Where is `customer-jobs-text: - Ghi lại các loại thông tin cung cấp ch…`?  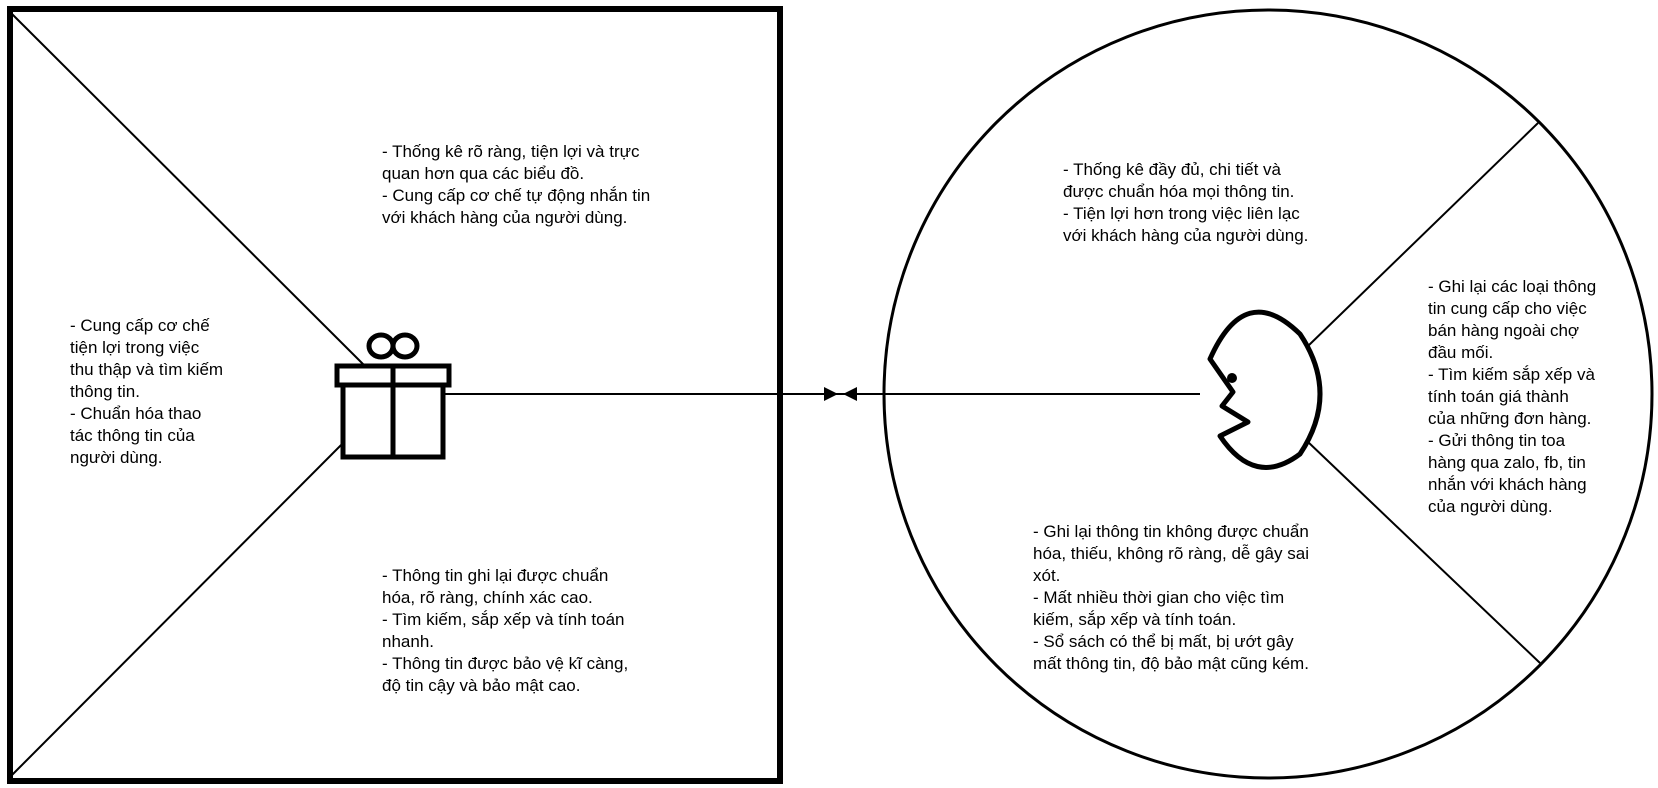 customer-jobs-text: - Ghi lại các loại thông tin cung cấp ch… is located at coordinates (1512, 396).